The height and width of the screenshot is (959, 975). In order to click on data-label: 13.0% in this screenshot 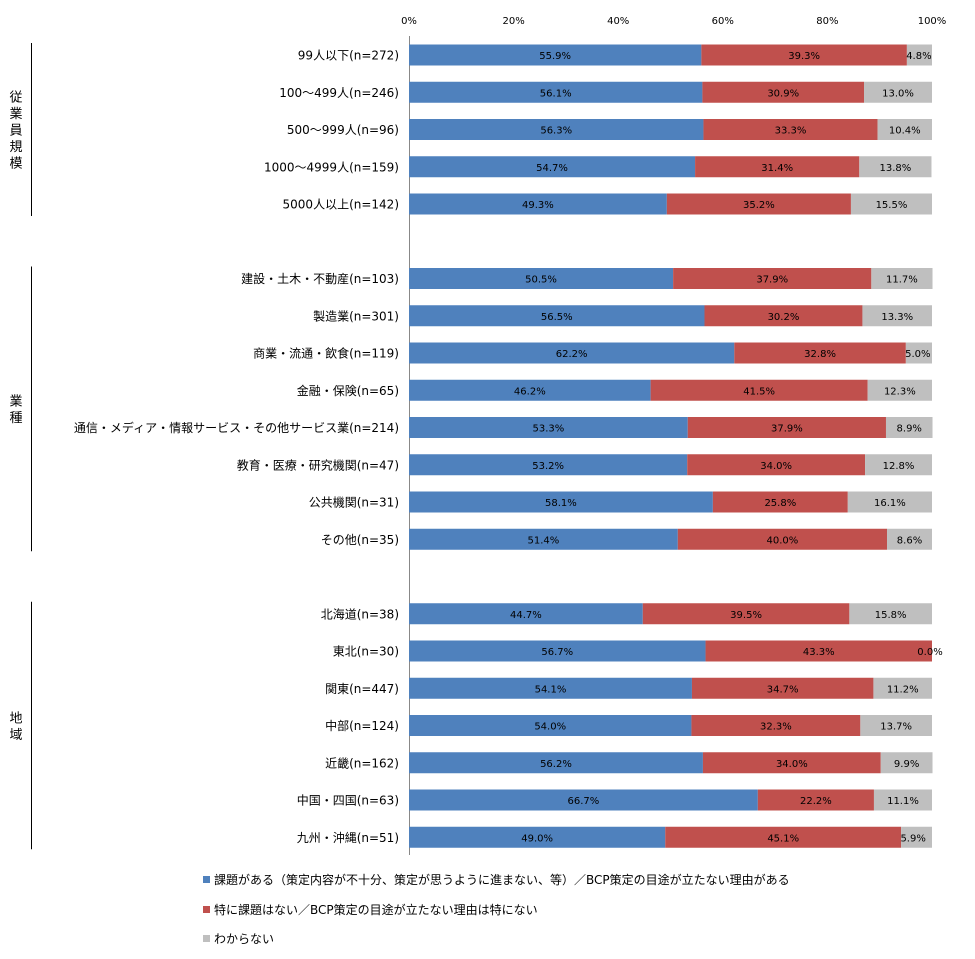, I will do `click(898, 93)`.